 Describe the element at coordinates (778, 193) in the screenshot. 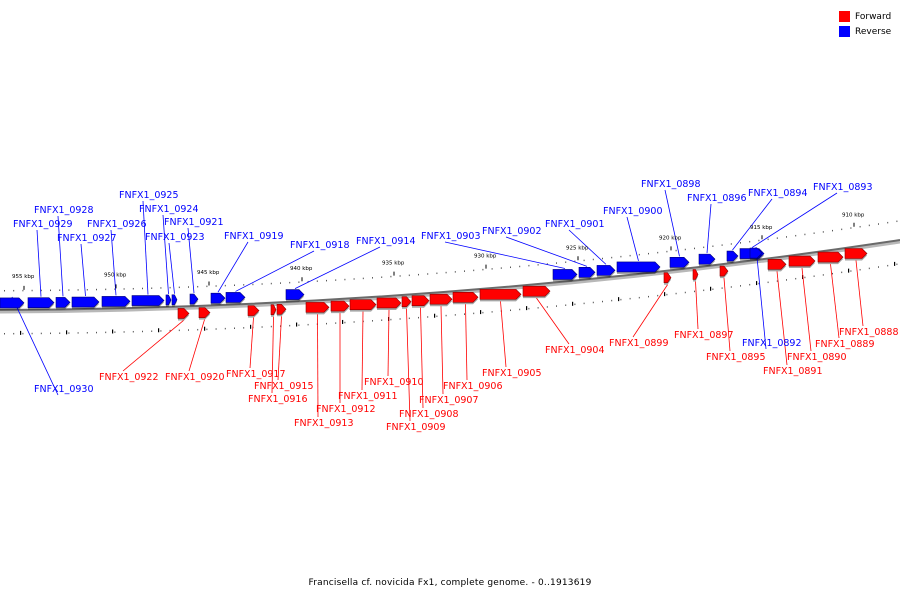

I see `gene-label-fnfx1_0894: FNFX1_0894` at that location.